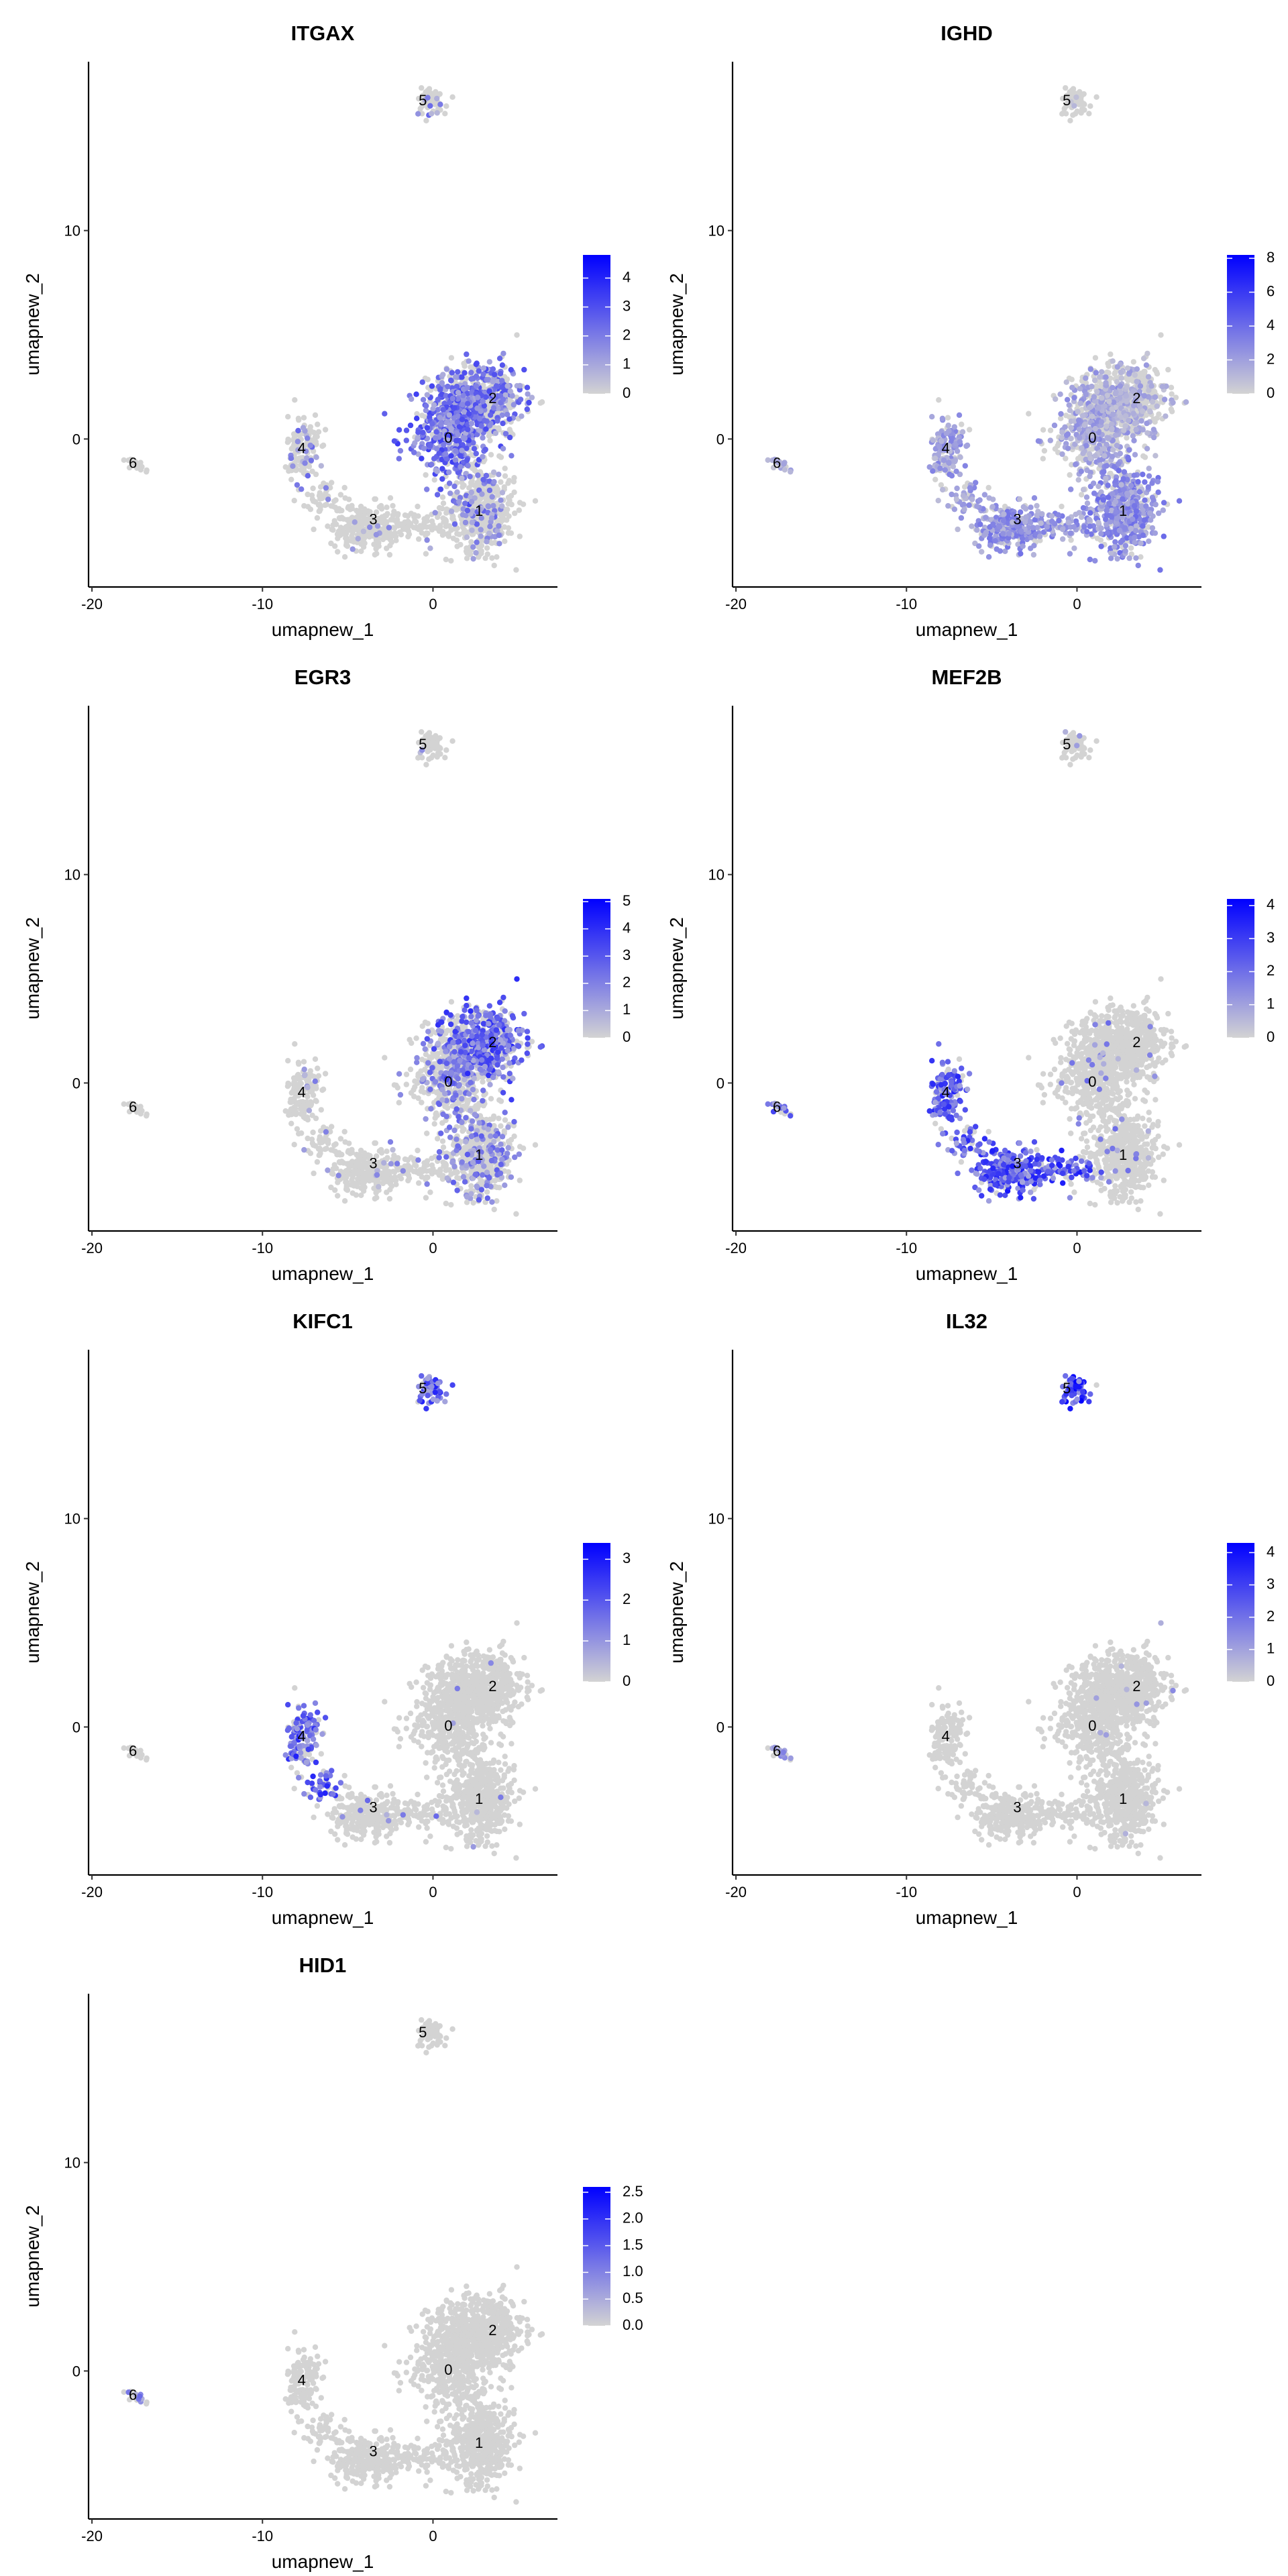 The height and width of the screenshot is (2576, 1288). Describe the element at coordinates (627, 305) in the screenshot. I see `colorbar-label: 3` at that location.